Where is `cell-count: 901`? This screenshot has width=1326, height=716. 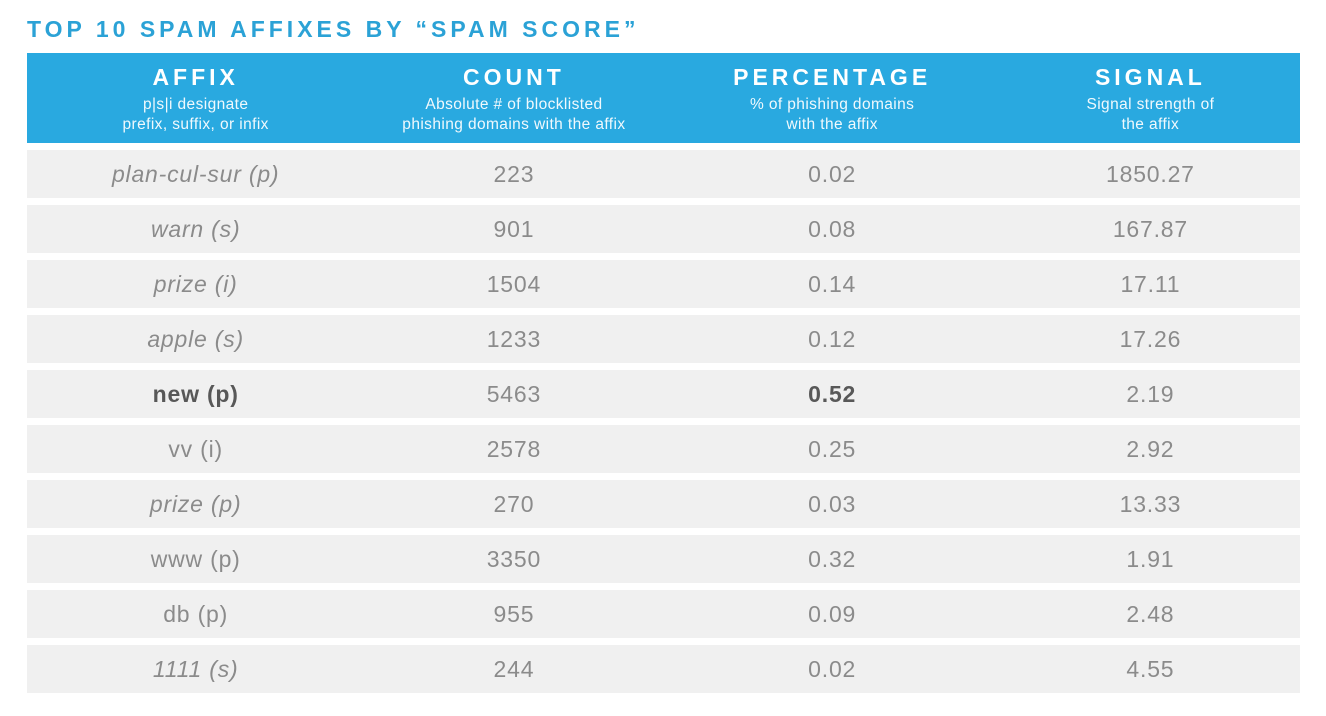
cell-count: 901 is located at coordinates (514, 228).